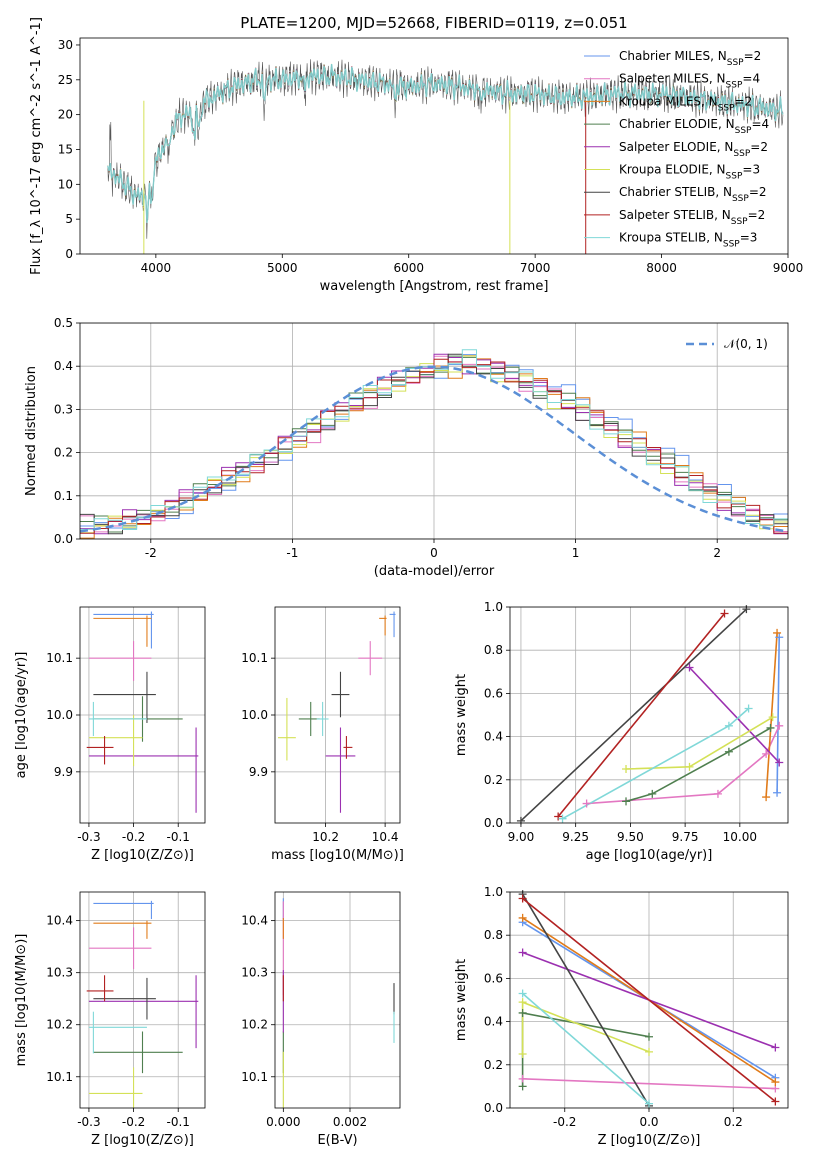 The width and height of the screenshot is (819, 1170). I want to click on legend-label: Kroupa ELODIE, NSSP=3, so click(689, 172).